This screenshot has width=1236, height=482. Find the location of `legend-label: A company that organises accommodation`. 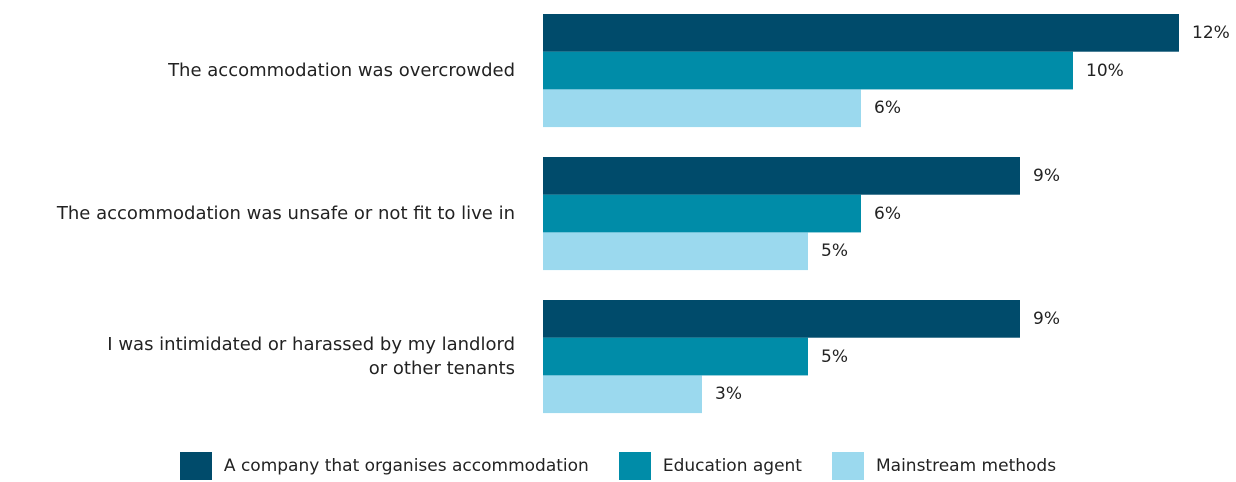

legend-label: A company that organises accommodation is located at coordinates (406, 466).